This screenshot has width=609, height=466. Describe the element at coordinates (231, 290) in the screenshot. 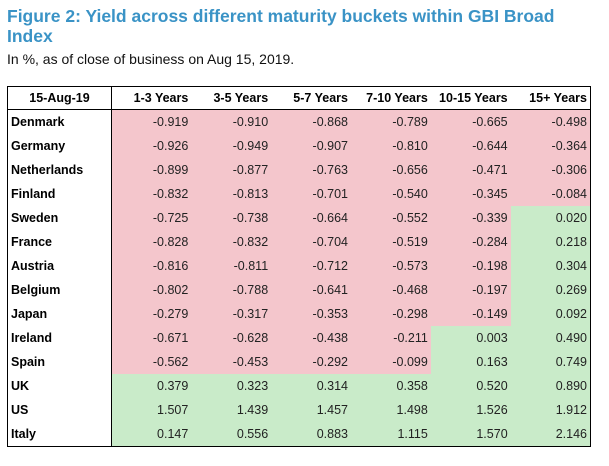

I see `yield-cell: -0.788` at that location.